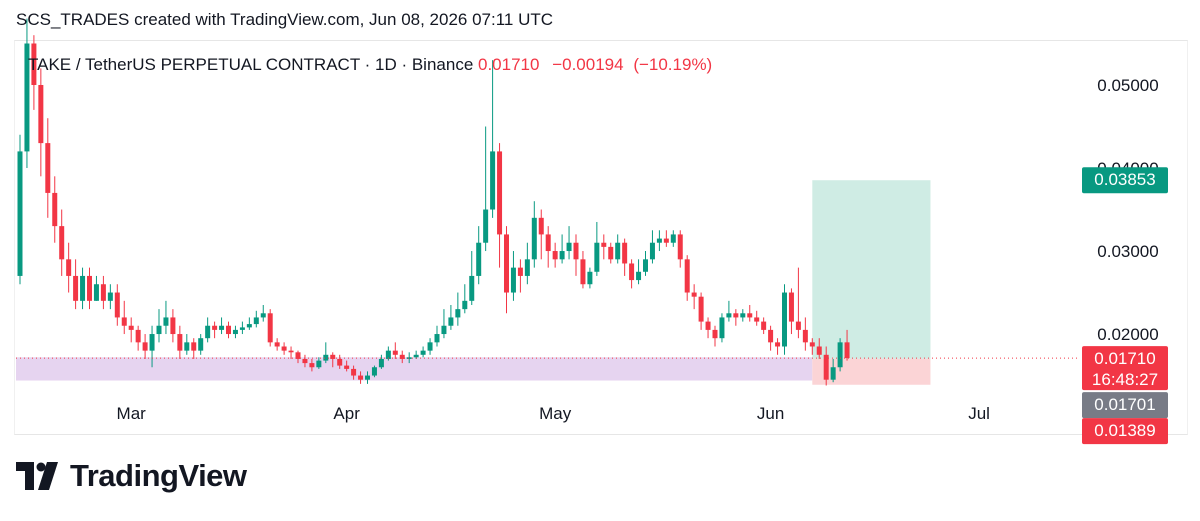  I want to click on support-zone, so click(414, 369).